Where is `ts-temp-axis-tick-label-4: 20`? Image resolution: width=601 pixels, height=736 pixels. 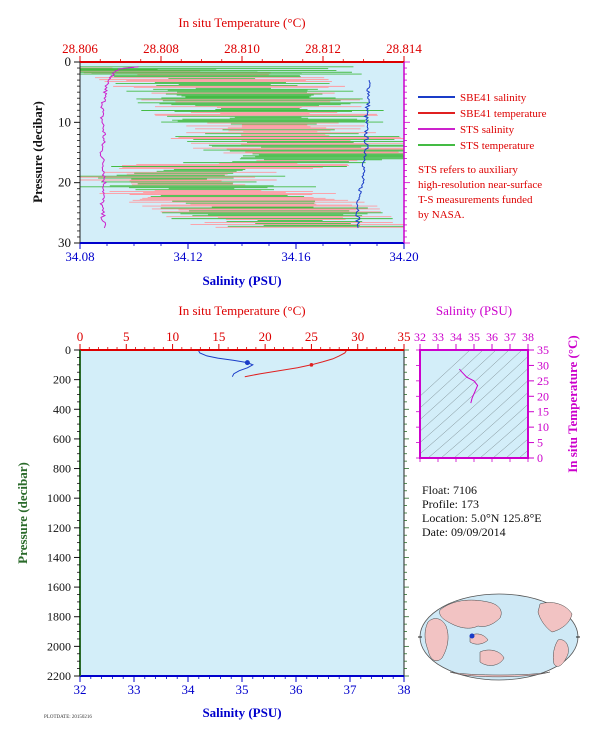 ts-temp-axis-tick-label-4: 20 is located at coordinates (543, 396).